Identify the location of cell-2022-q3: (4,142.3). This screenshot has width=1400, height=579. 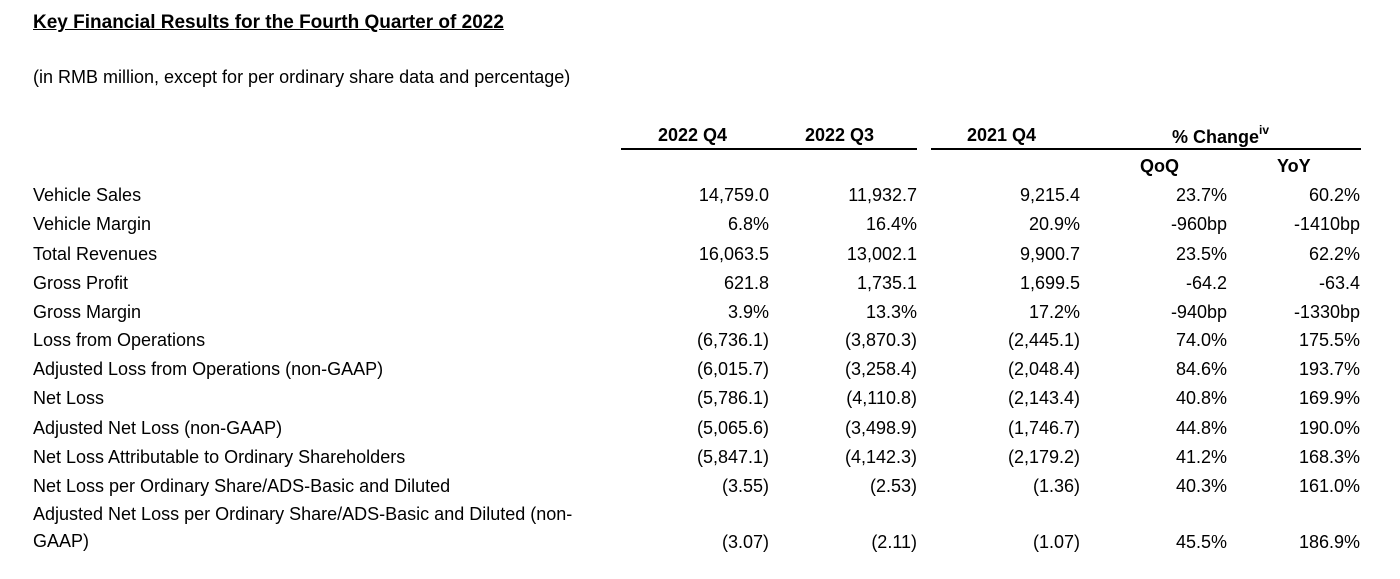
(880, 457).